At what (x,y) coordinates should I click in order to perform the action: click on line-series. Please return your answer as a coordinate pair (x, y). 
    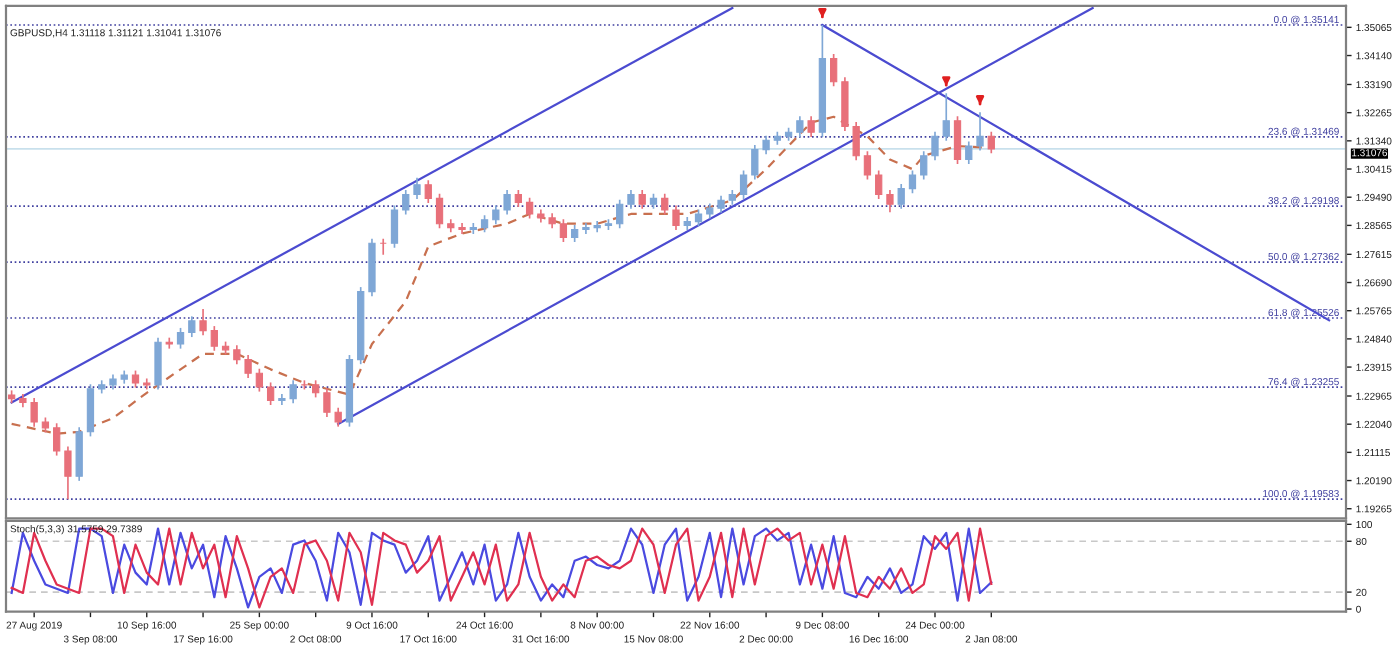
    Looking at the image, I should click on (501, 568).